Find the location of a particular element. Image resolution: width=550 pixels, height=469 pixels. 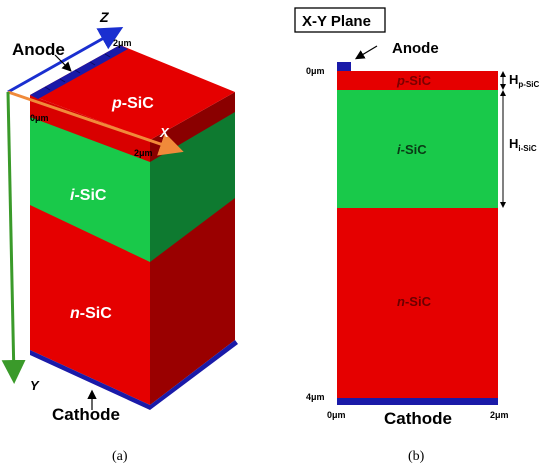

cathode-electrode-3d is located at coordinates (134, 375).